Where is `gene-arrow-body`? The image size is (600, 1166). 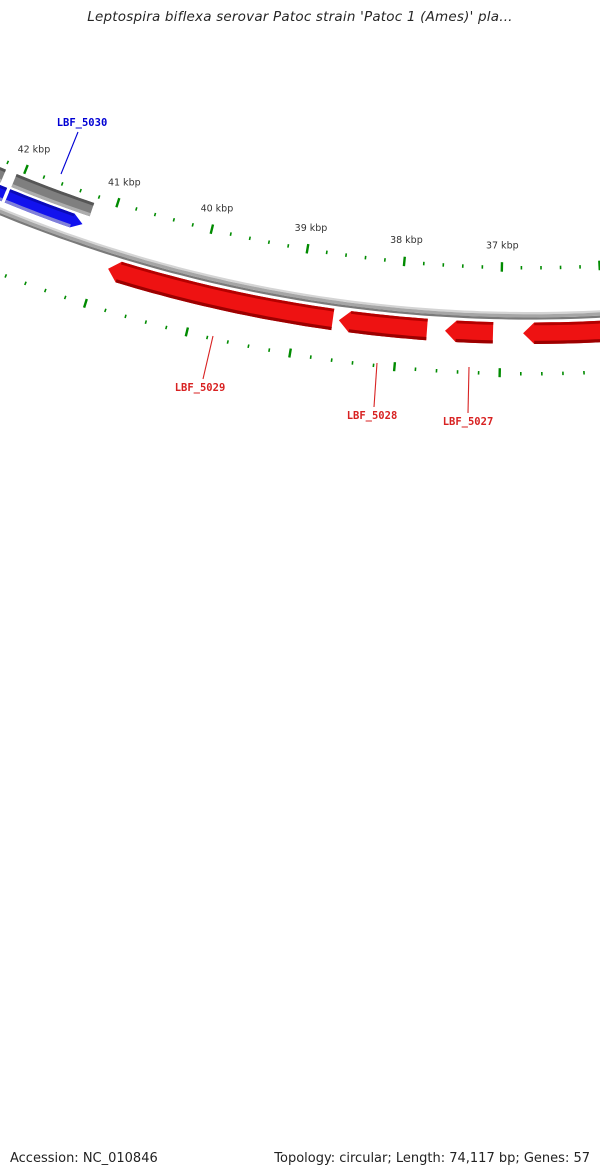 gene-arrow-body is located at coordinates (3, 165).